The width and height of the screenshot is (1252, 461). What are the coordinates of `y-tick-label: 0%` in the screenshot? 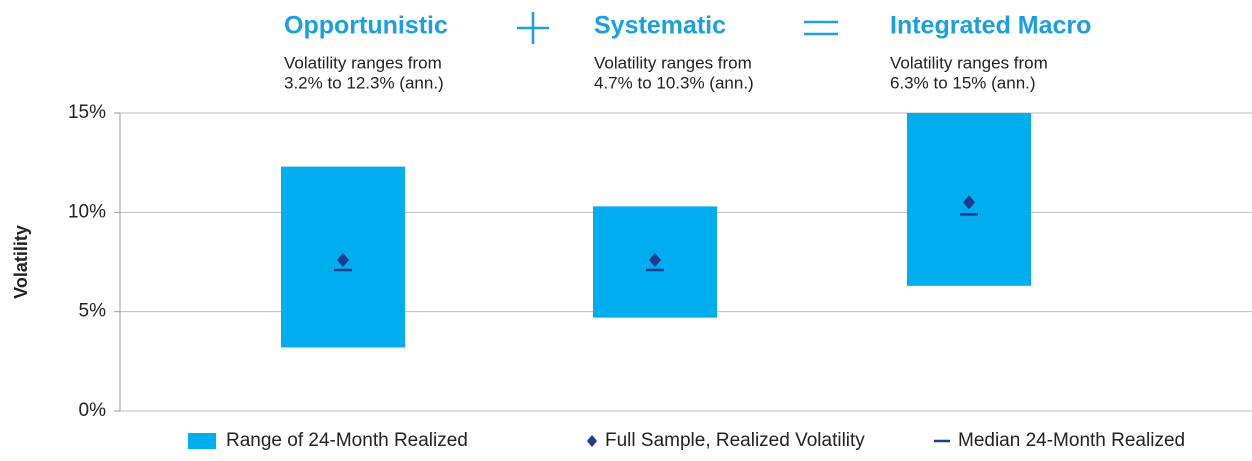 It's located at (93, 410).